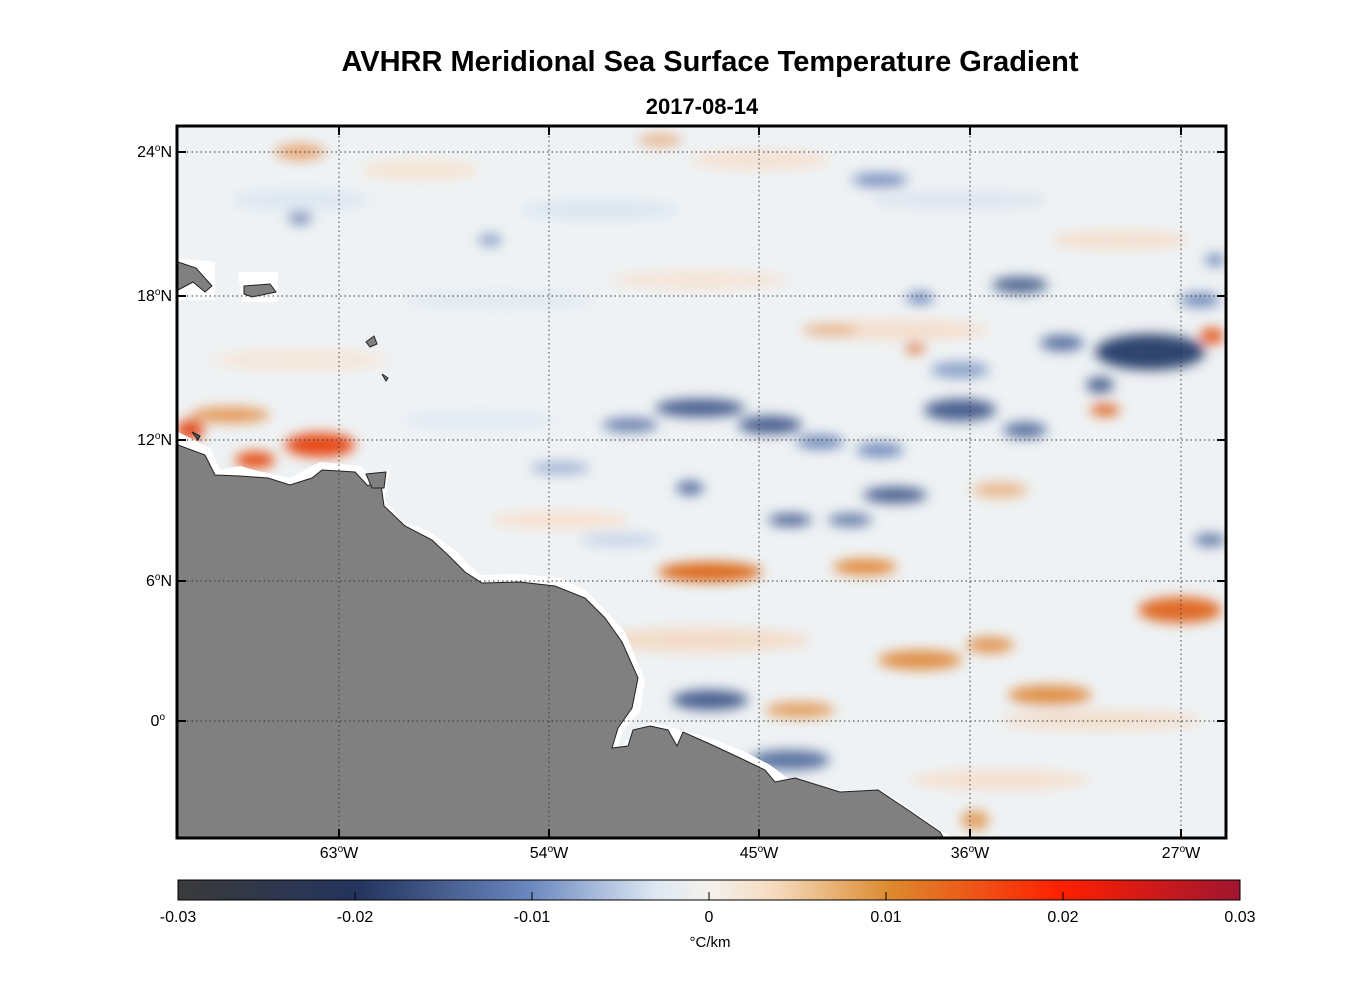 The width and height of the screenshot is (1356, 1000). Describe the element at coordinates (759, 853) in the screenshot. I see `lon-label-45w: 45oW` at that location.